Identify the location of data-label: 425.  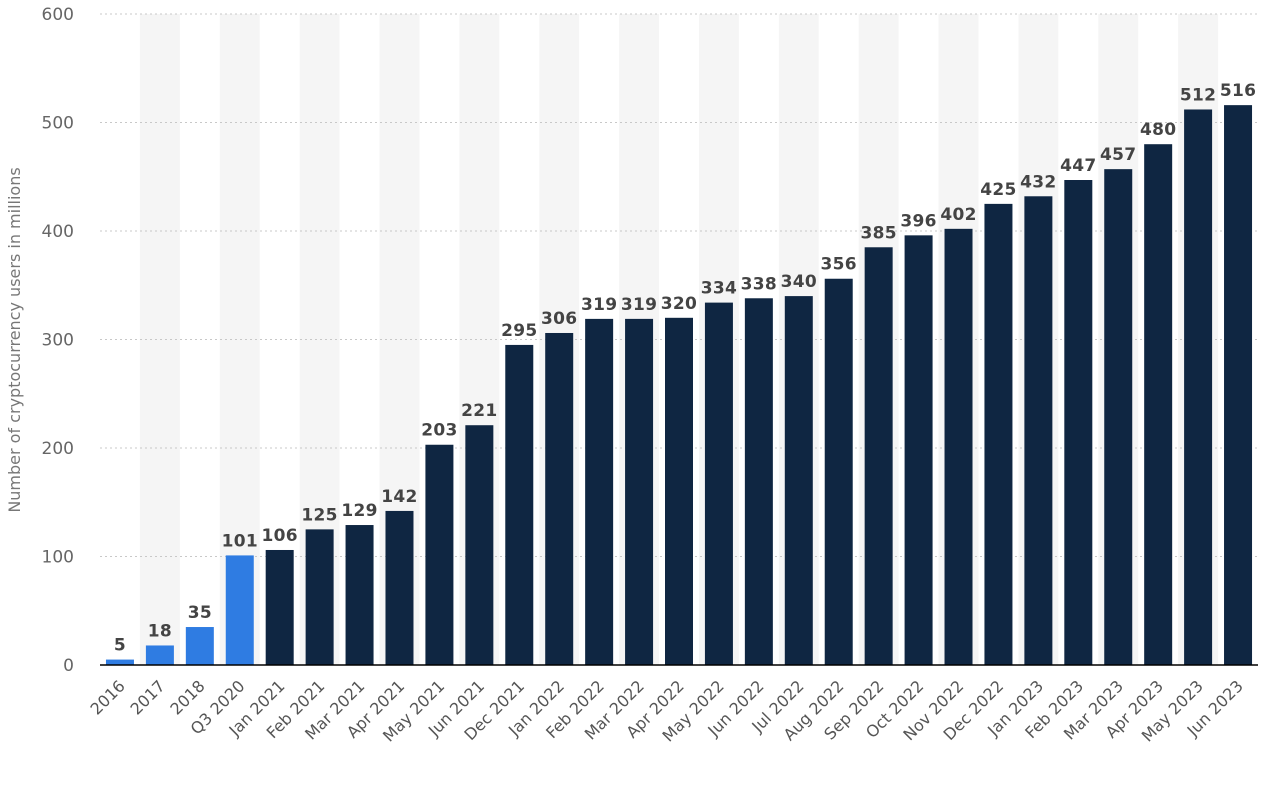
(998, 190).